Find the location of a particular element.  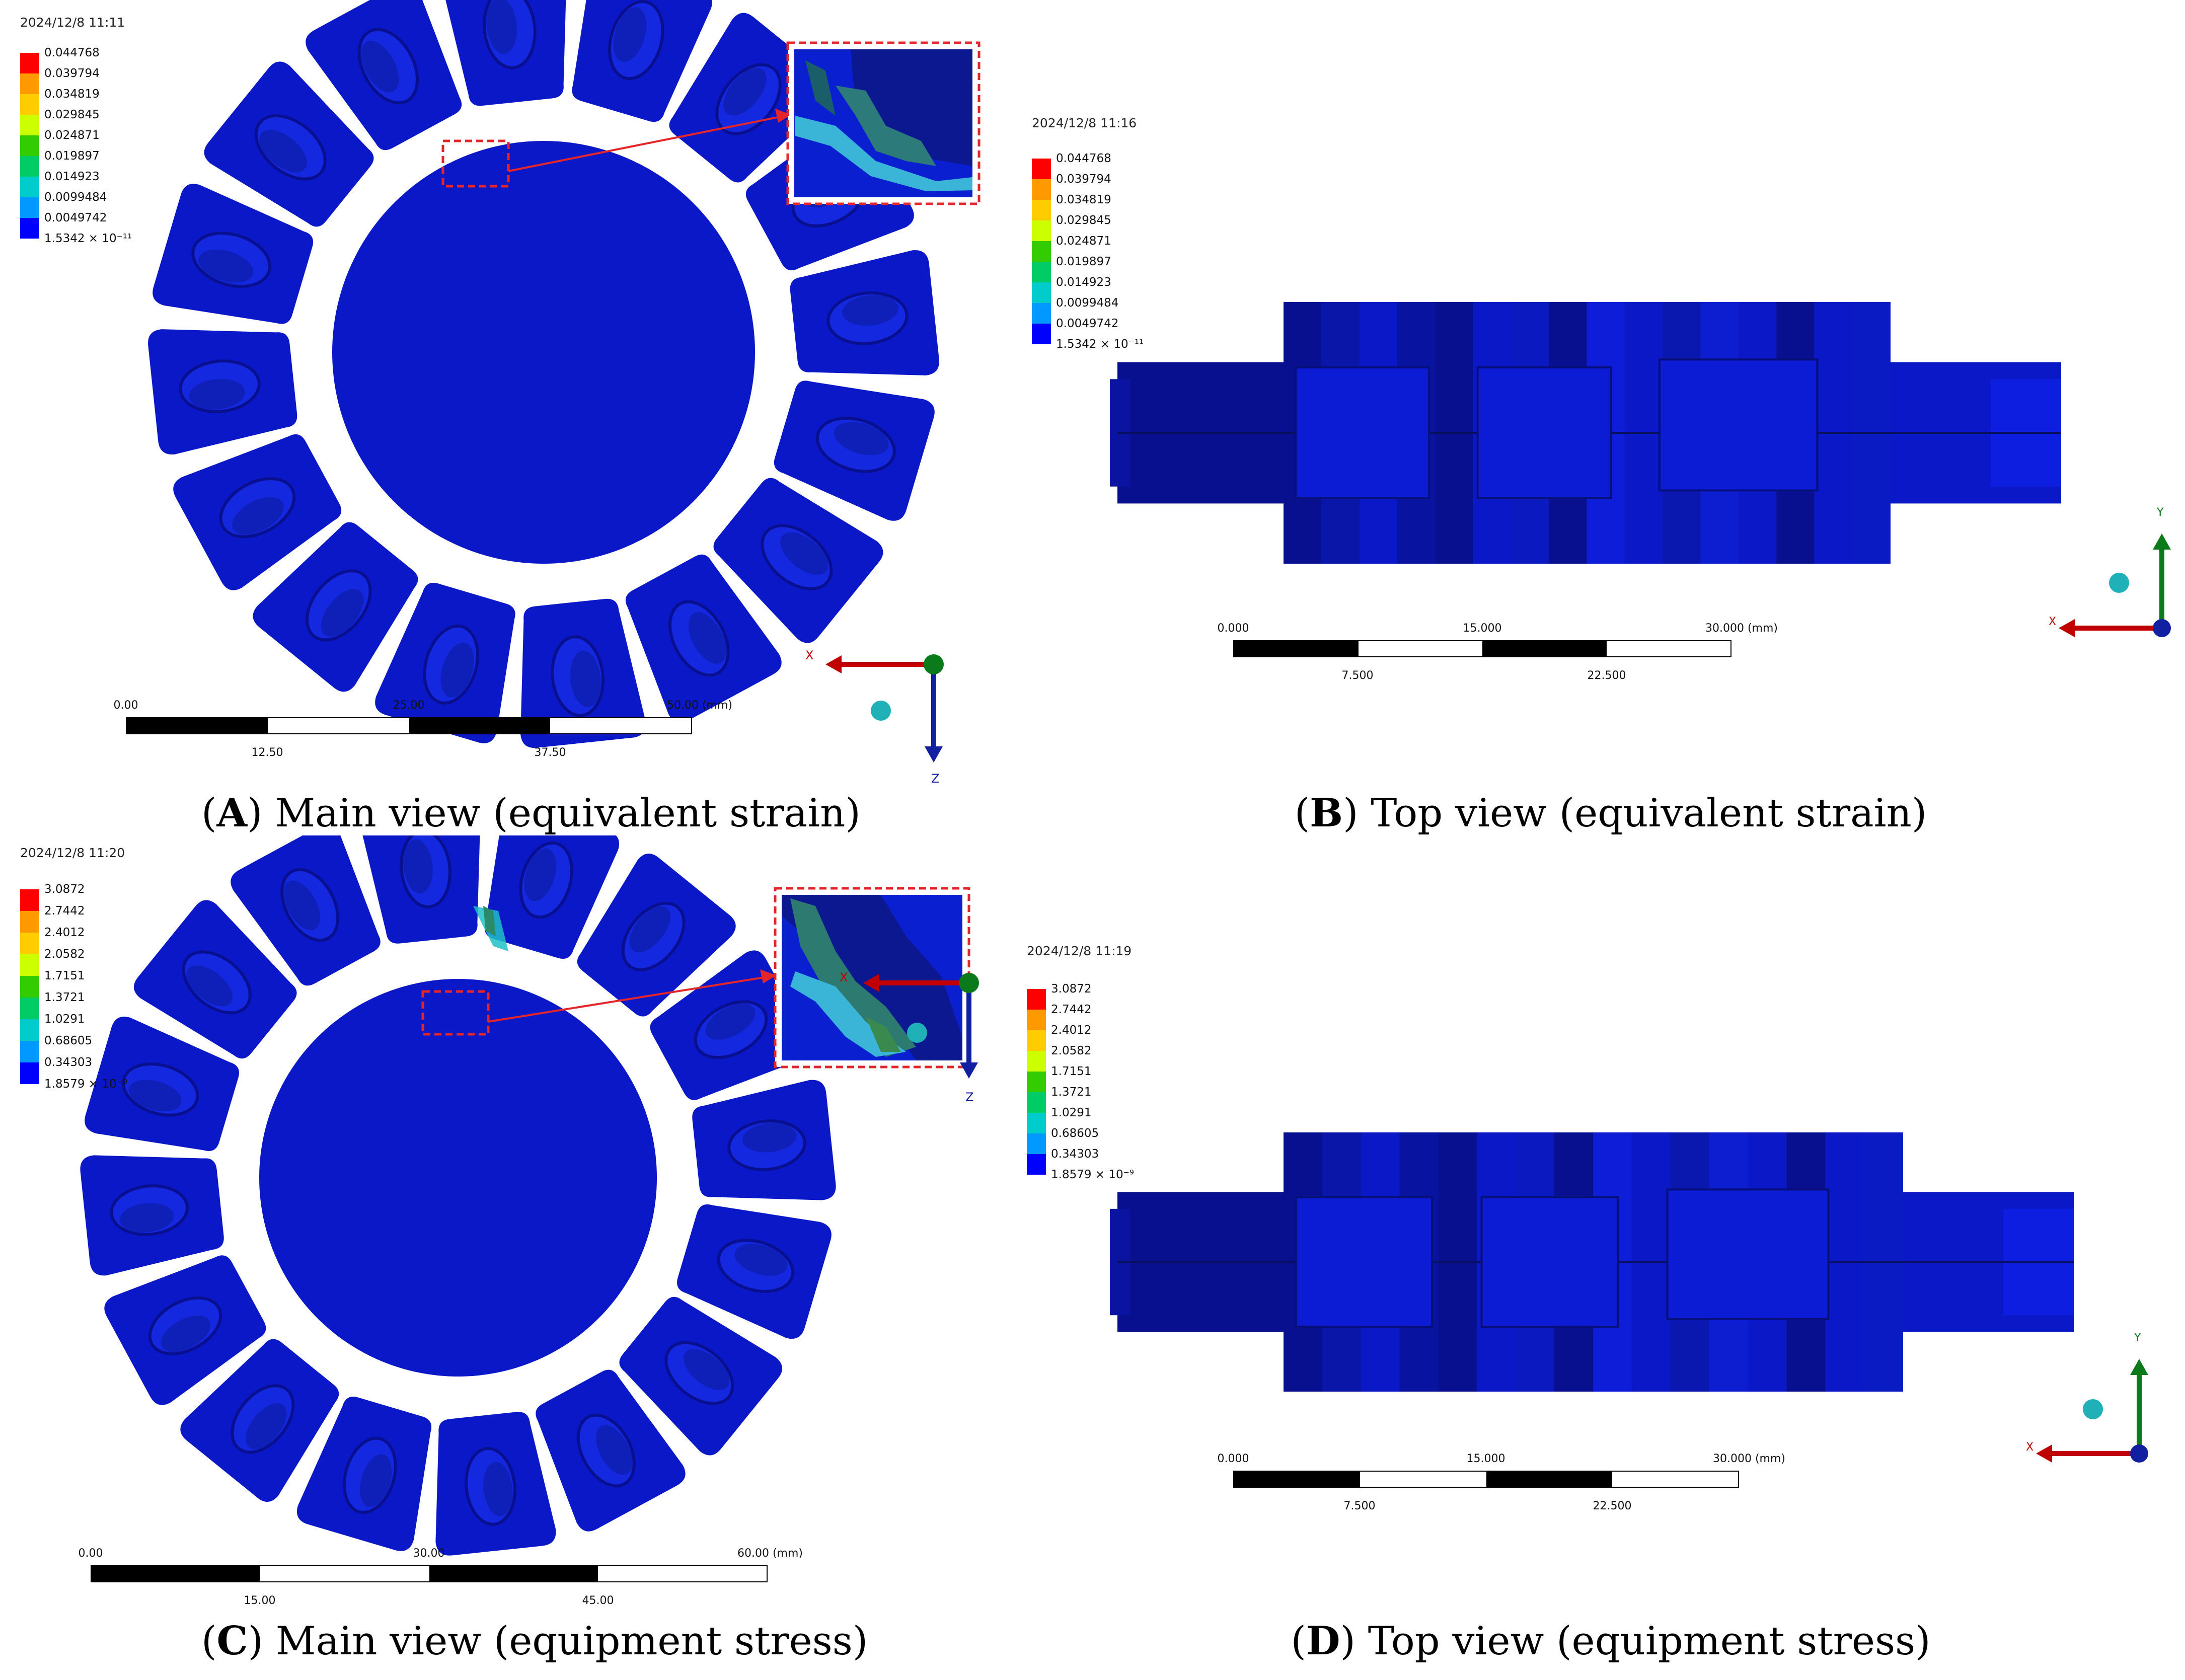

scale-tick: 30.00 is located at coordinates (429, 1553).